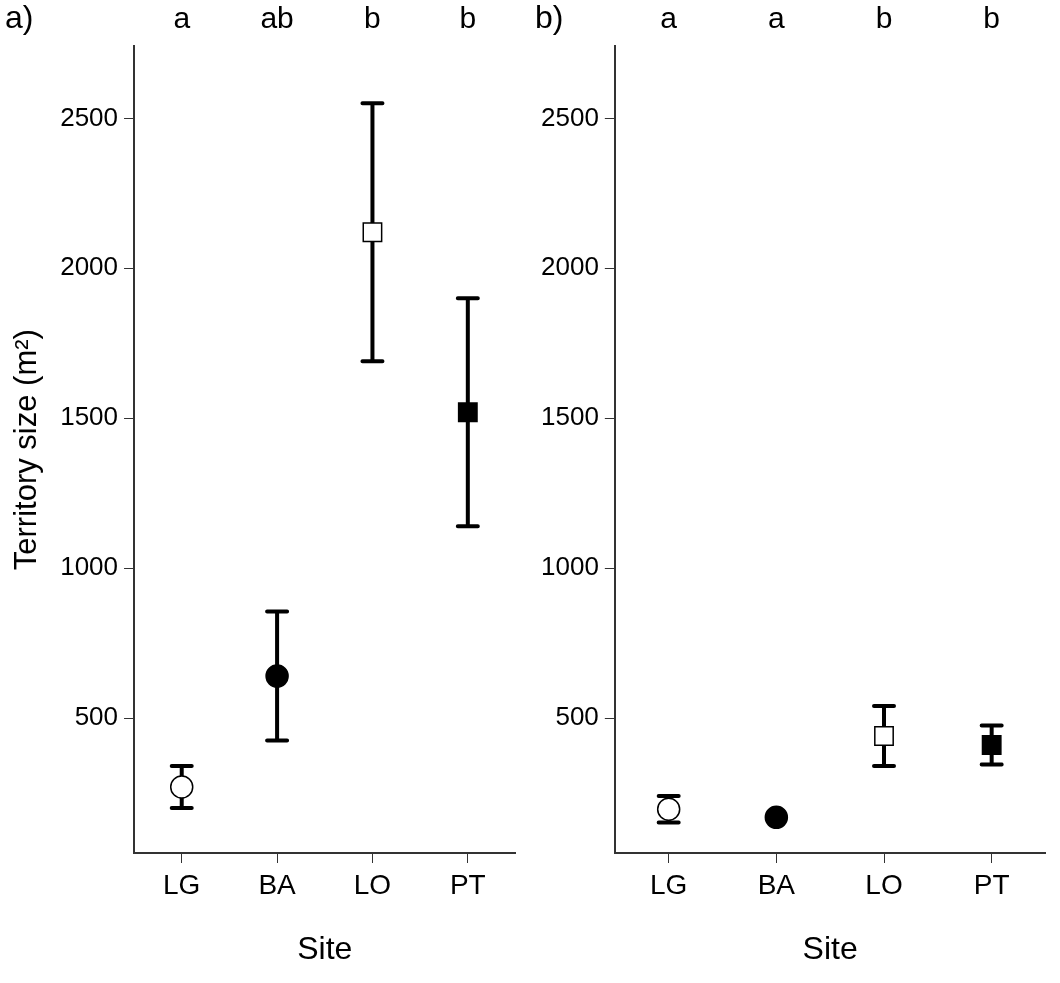 This screenshot has height=983, width=1060. What do you see at coordinates (26, 450) in the screenshot?
I see `y-axis-title: Territory size (m²)` at bounding box center [26, 450].